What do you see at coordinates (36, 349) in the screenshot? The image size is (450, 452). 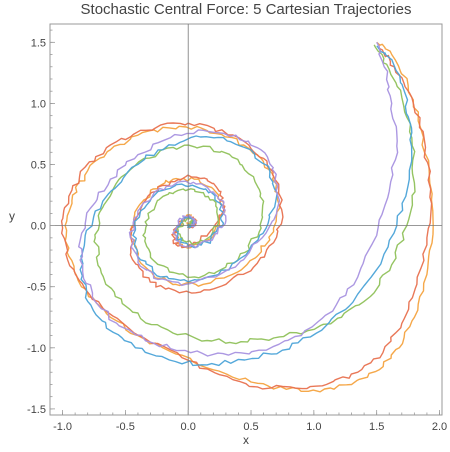 I see `y-tick-label: -1.0` at bounding box center [36, 349].